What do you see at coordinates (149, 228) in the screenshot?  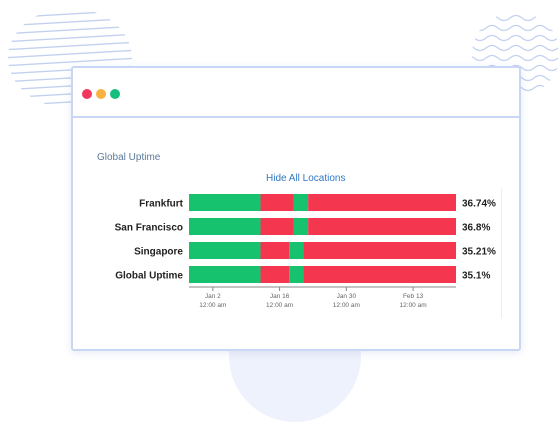 I see `row-label: San Francisco` at bounding box center [149, 228].